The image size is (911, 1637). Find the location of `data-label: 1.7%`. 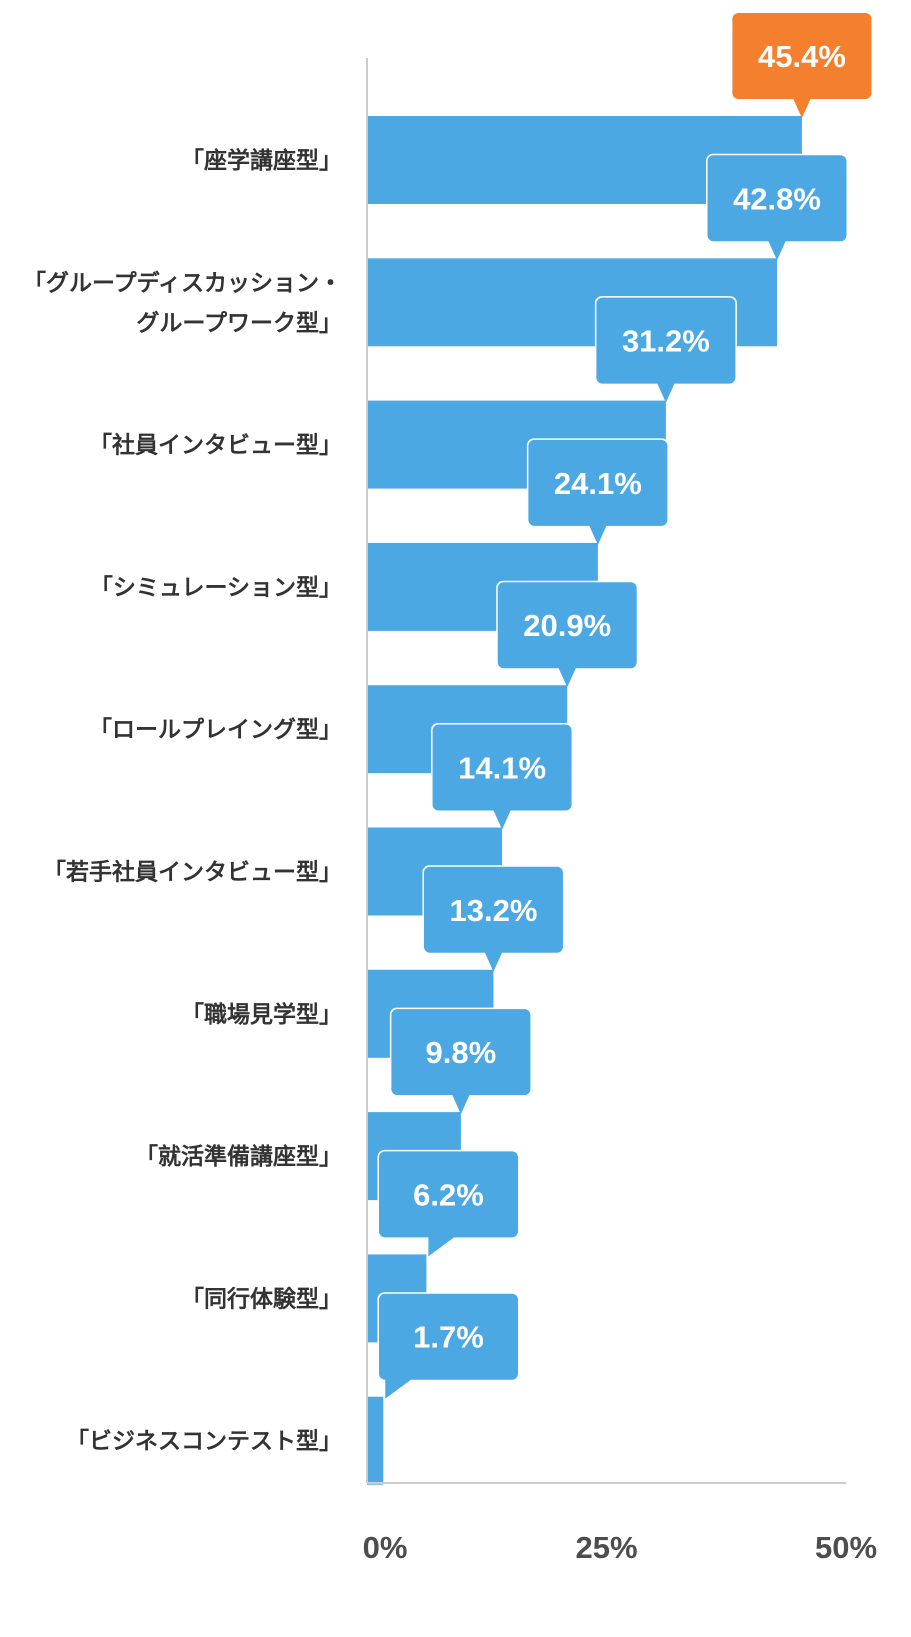

data-label: 1.7% is located at coordinates (448, 1337).